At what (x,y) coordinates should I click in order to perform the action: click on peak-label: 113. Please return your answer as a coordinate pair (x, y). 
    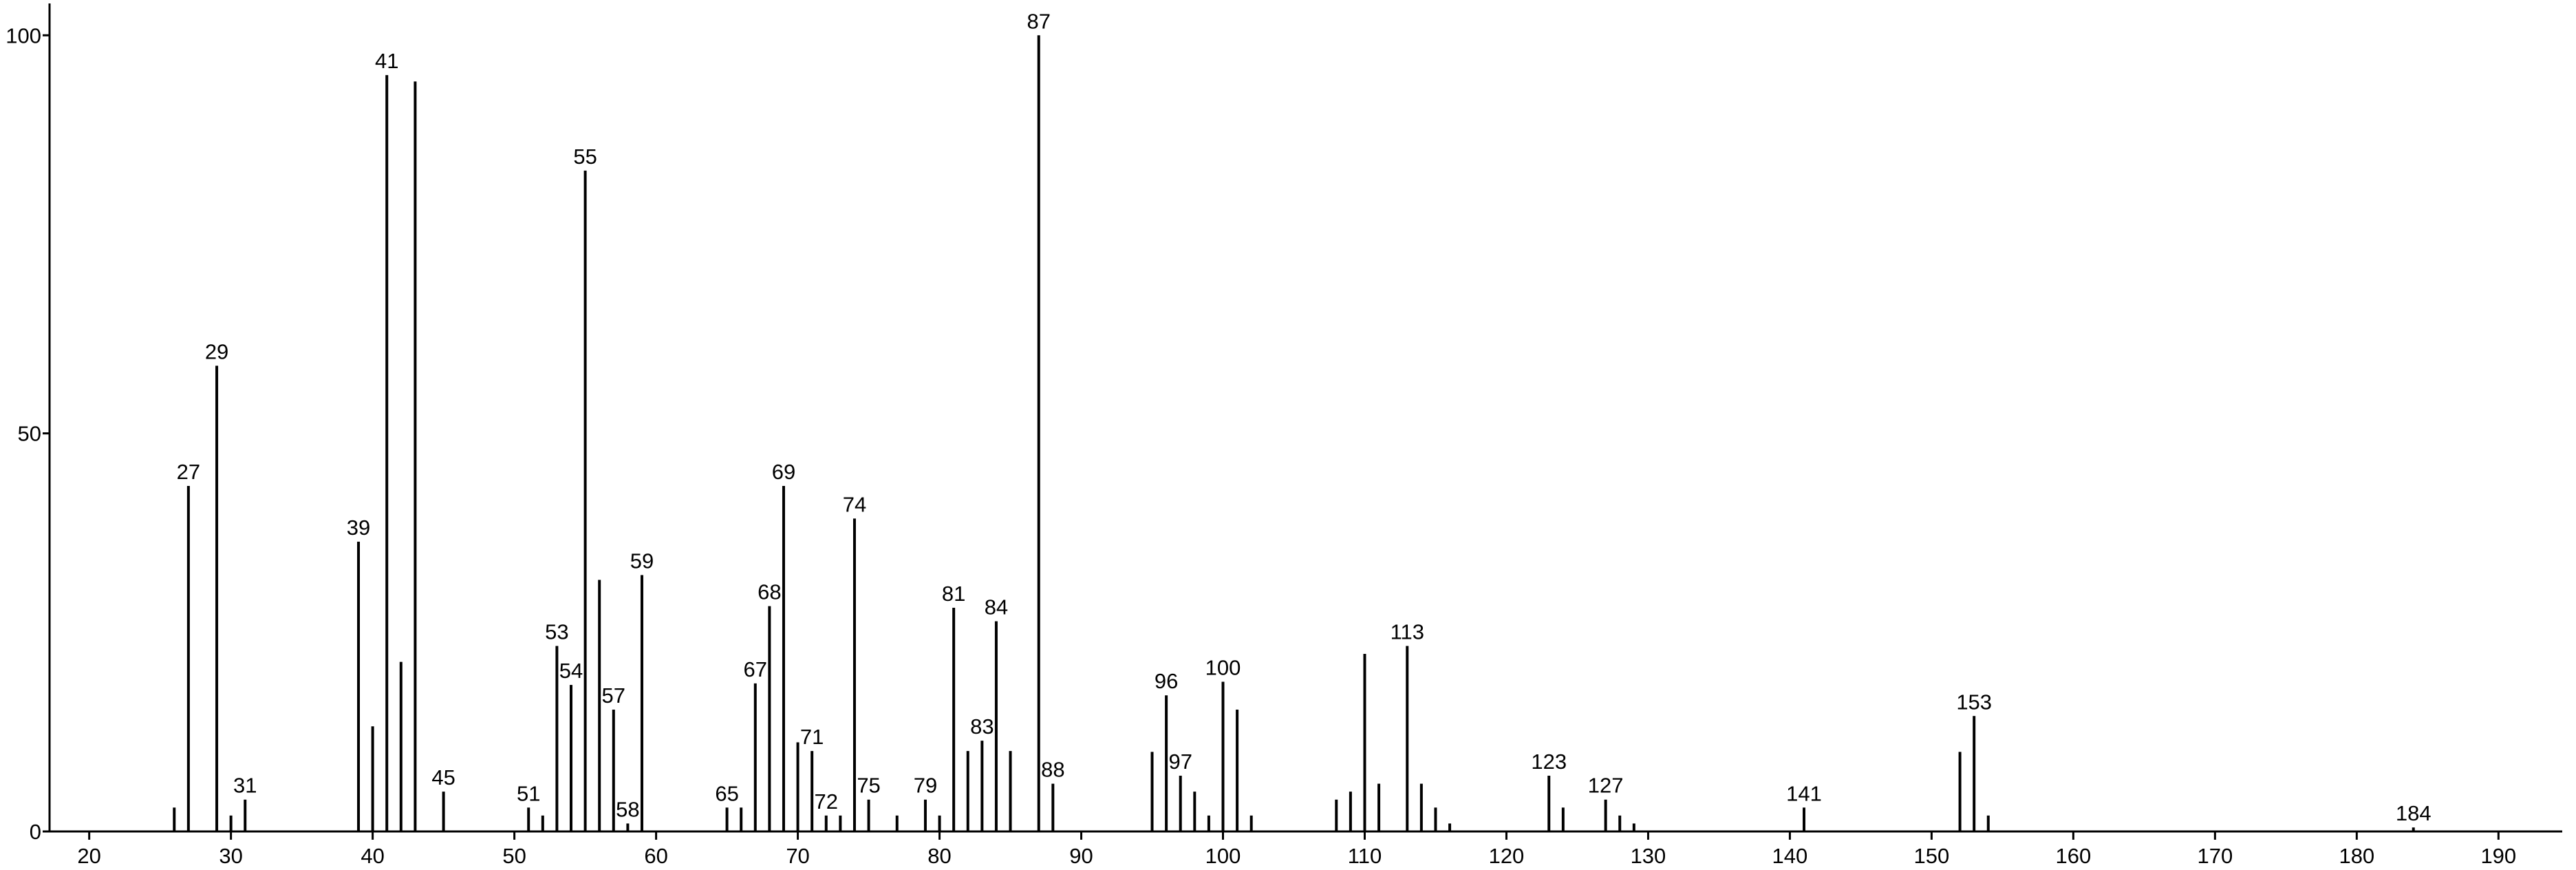
    Looking at the image, I should click on (1407, 632).